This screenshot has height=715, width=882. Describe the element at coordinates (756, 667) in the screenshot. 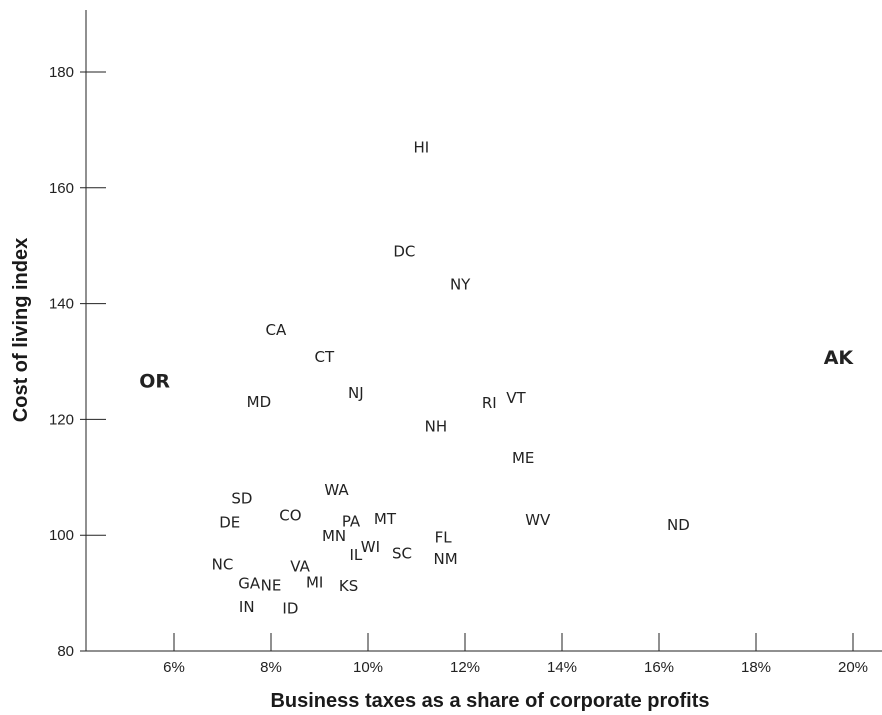

I see `x-tick-label: 18%` at that location.